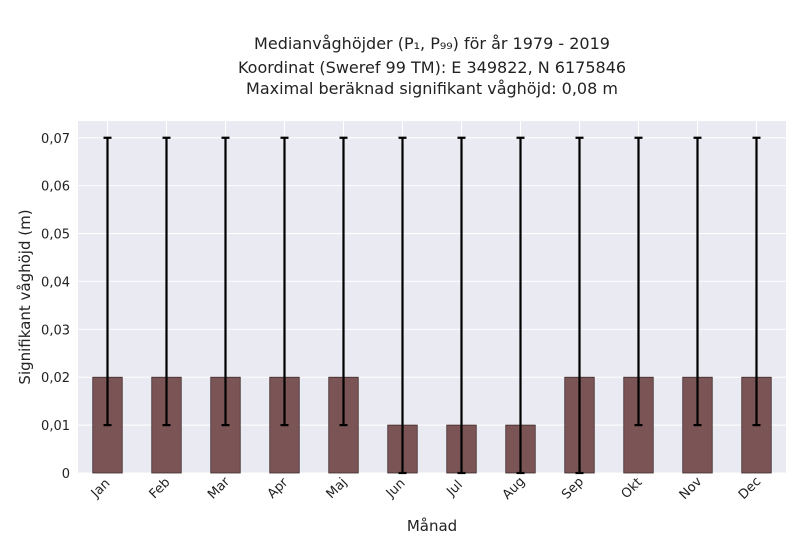 The image size is (800, 550). What do you see at coordinates (55, 235) in the screenshot?
I see `y-tick-label: 0,05` at bounding box center [55, 235].